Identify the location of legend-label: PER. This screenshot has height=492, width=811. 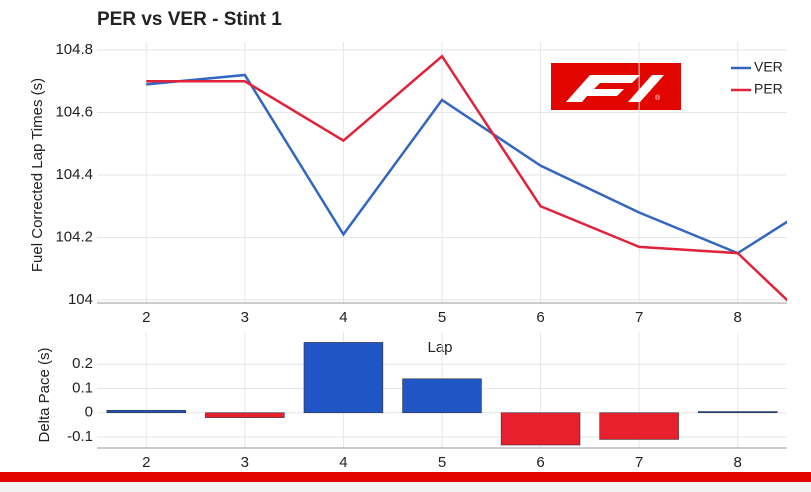
(768, 89).